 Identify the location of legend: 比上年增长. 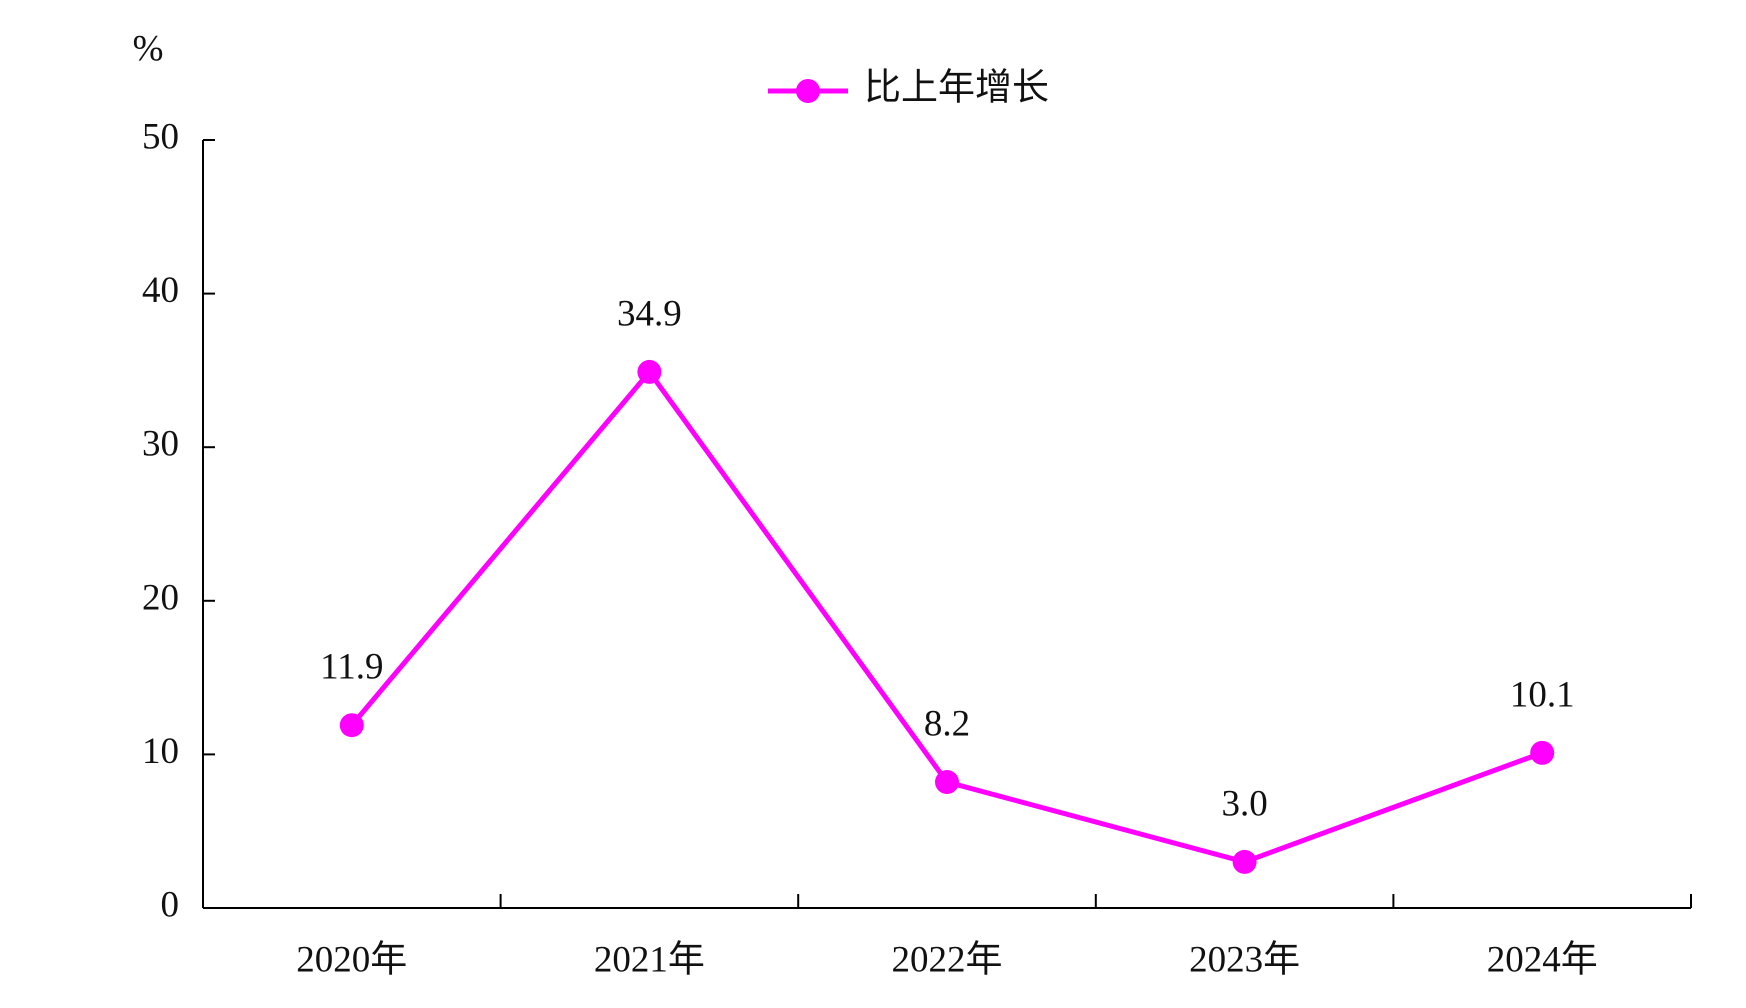
(908, 87).